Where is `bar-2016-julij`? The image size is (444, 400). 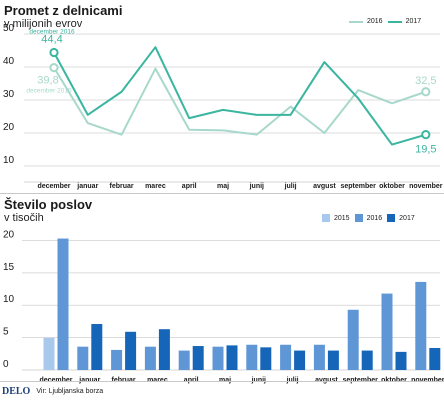
bar-2016-julij is located at coordinates (286, 357).